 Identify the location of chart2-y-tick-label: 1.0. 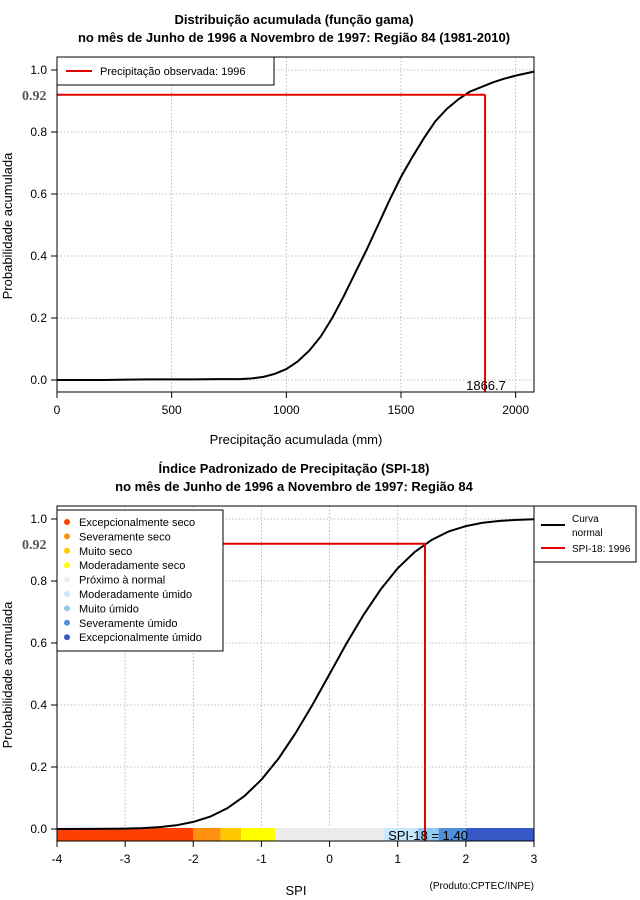
(38, 519).